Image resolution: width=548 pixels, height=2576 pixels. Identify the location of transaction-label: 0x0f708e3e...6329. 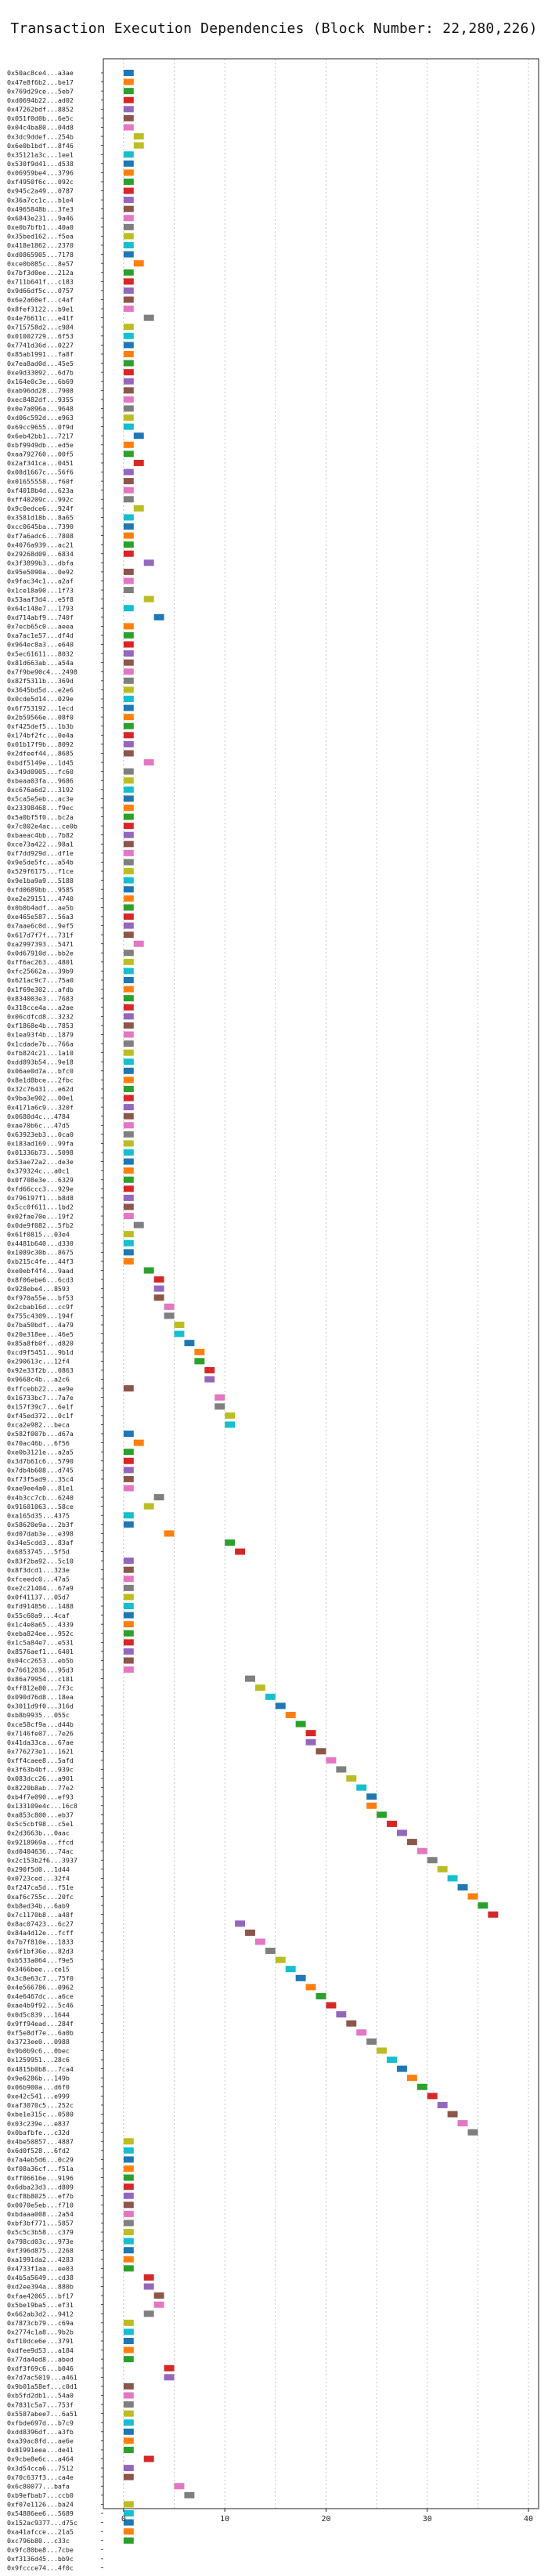
(40, 1180).